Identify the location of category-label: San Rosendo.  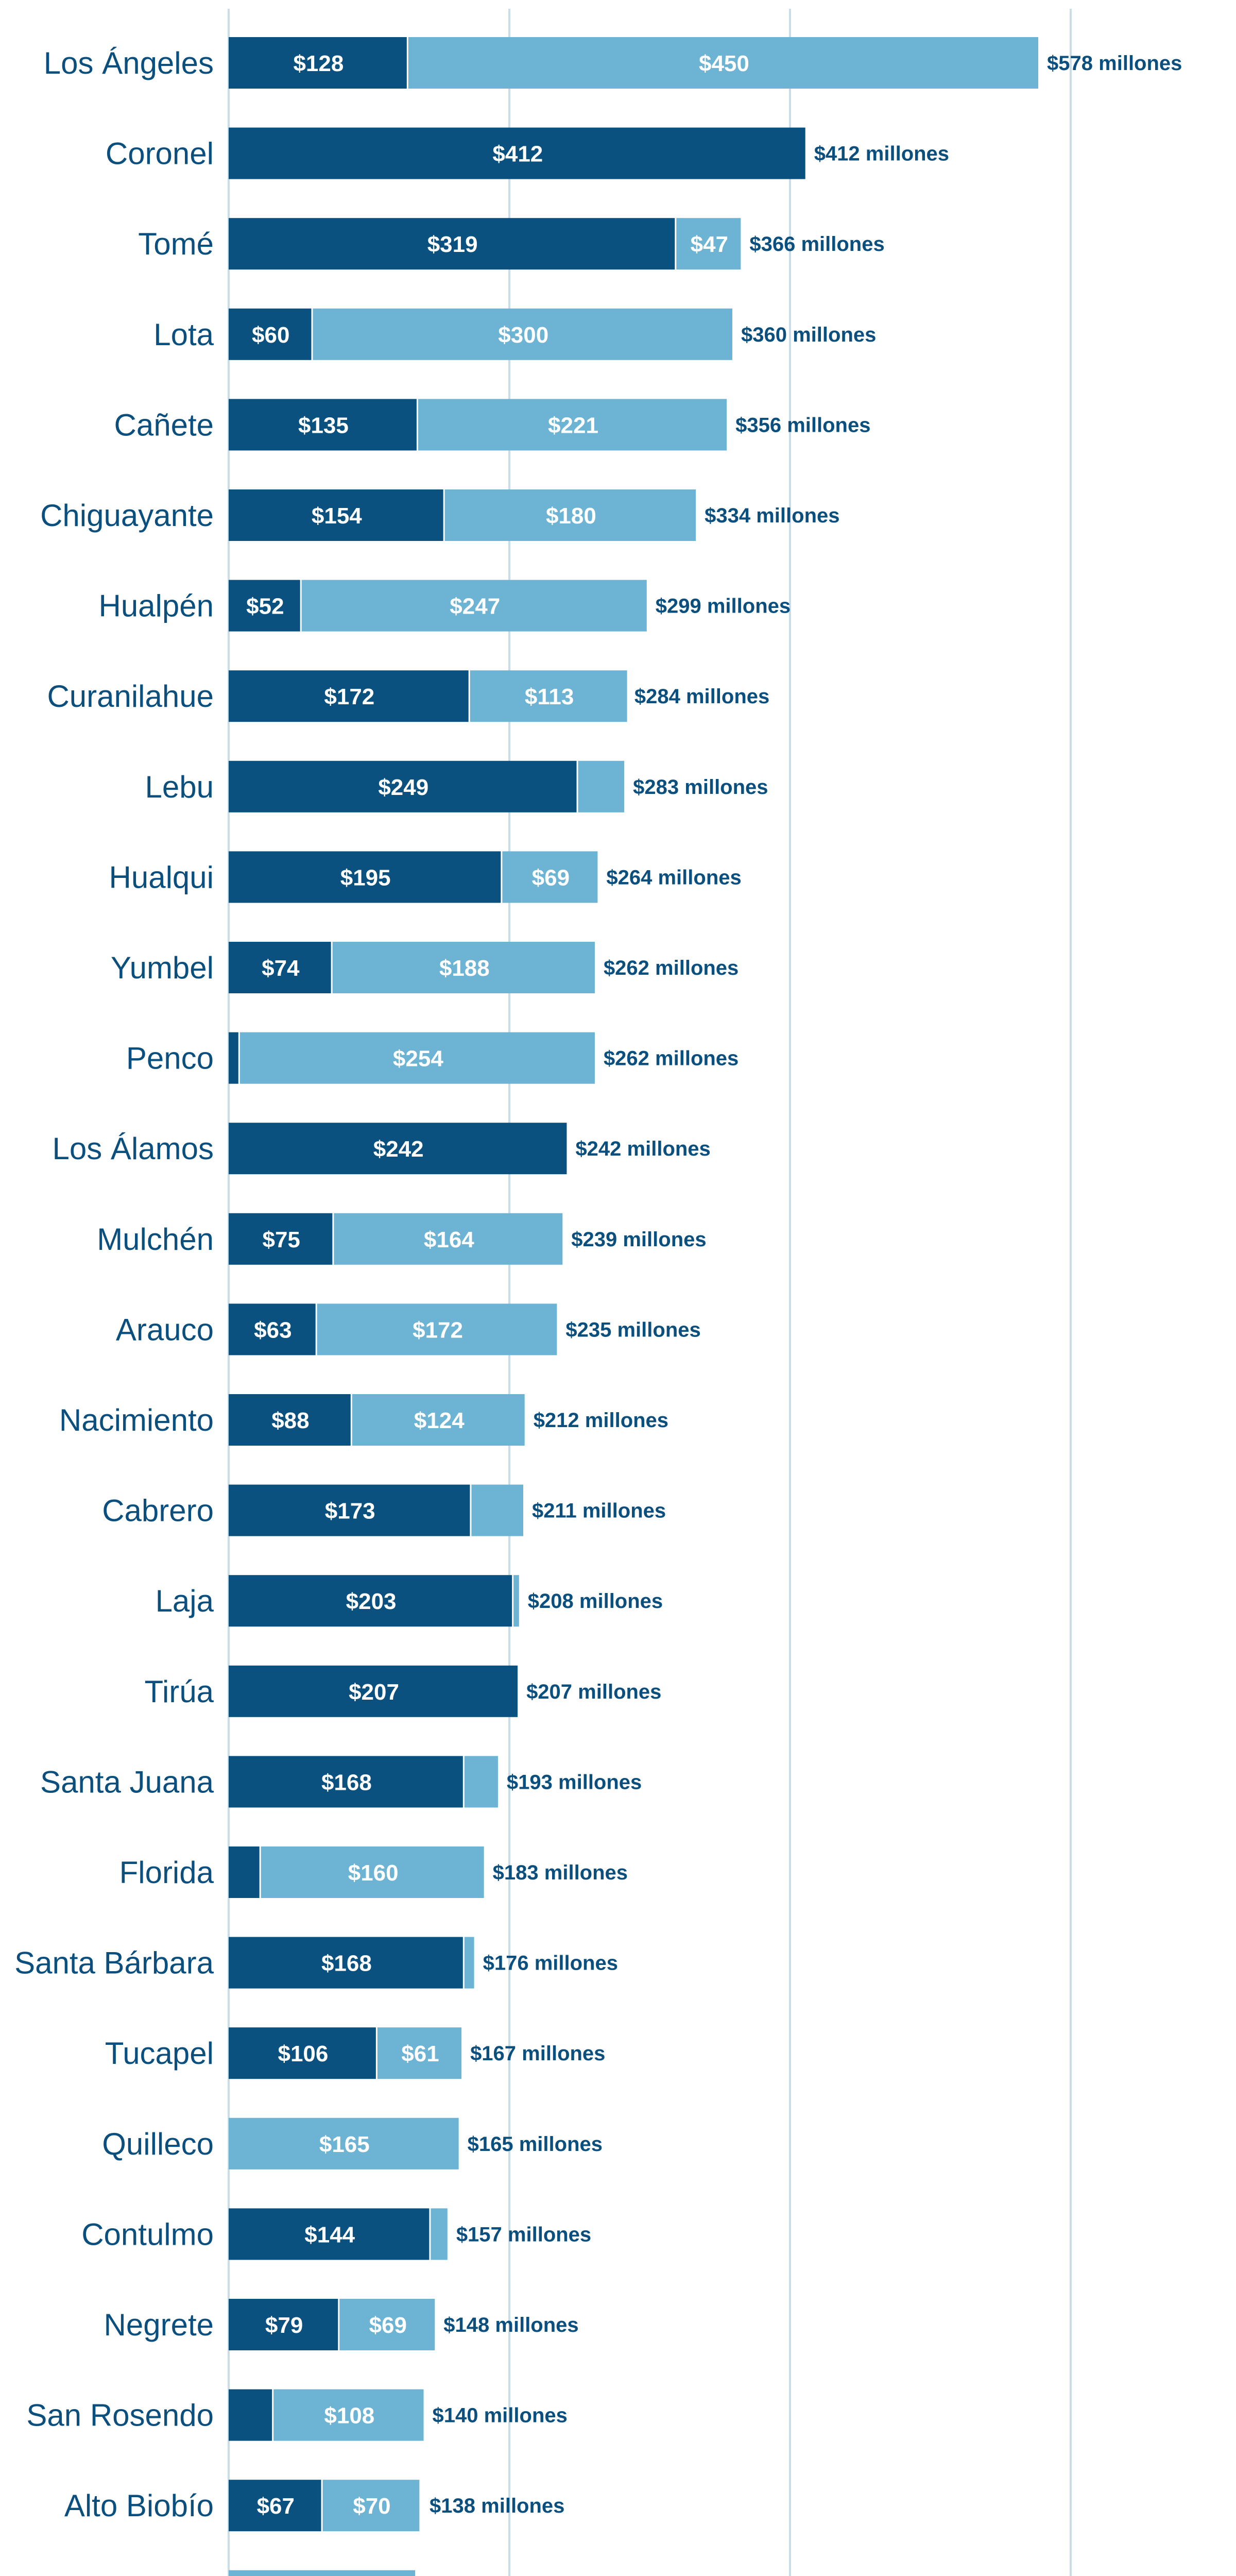
(120, 2415).